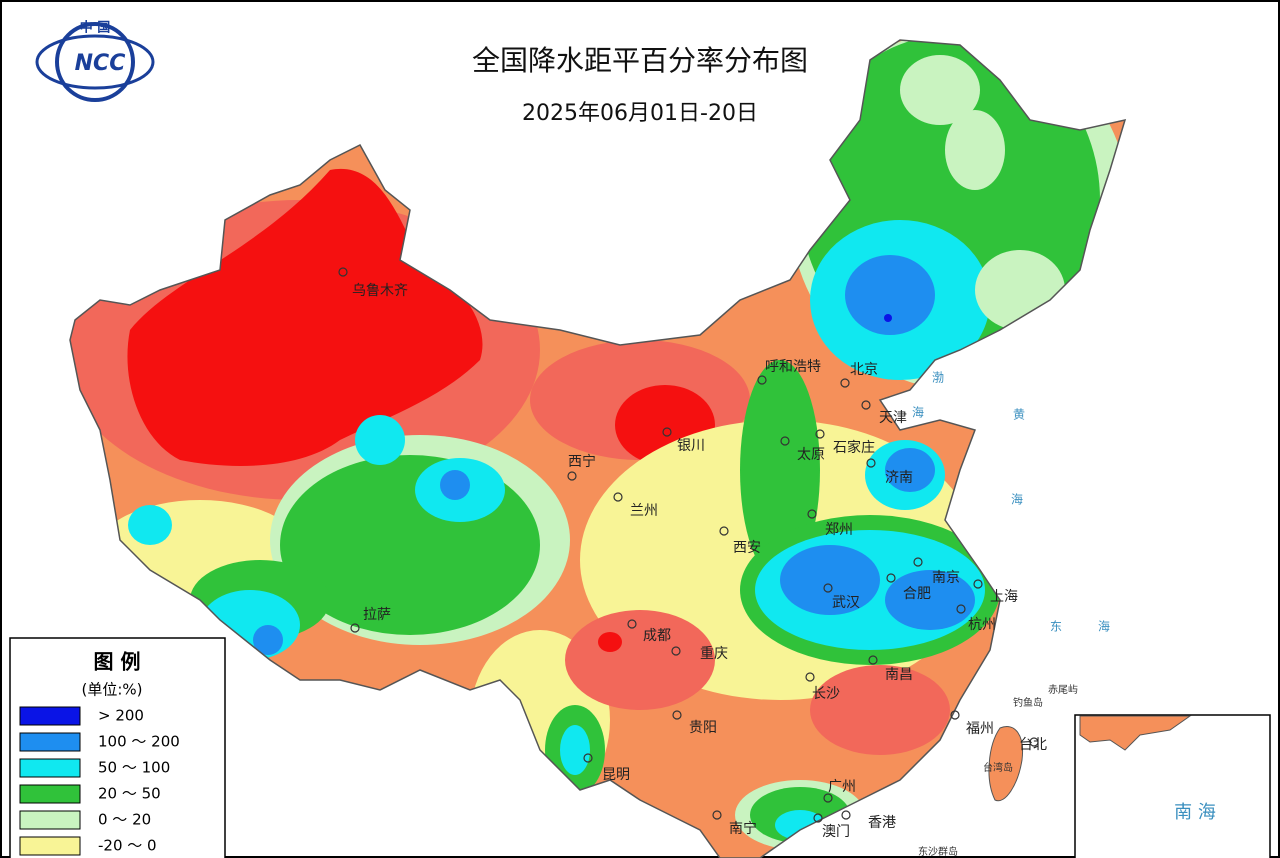  What do you see at coordinates (1172, 786) in the screenshot?
I see `inset: 南 海` at bounding box center [1172, 786].